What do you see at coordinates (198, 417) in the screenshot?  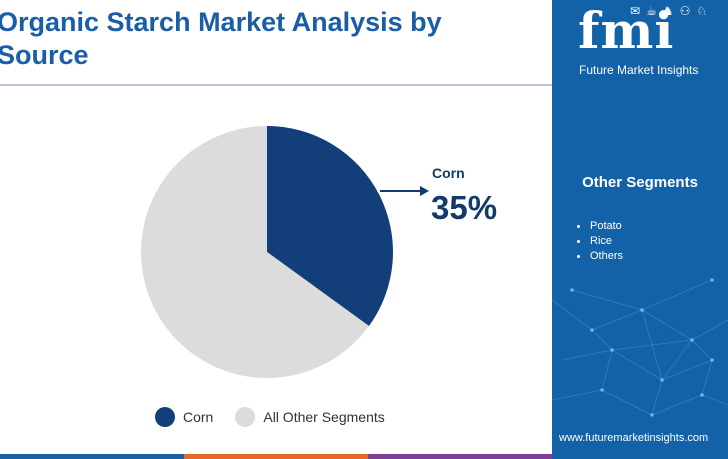 I see `legend-label-corn: Corn` at bounding box center [198, 417].